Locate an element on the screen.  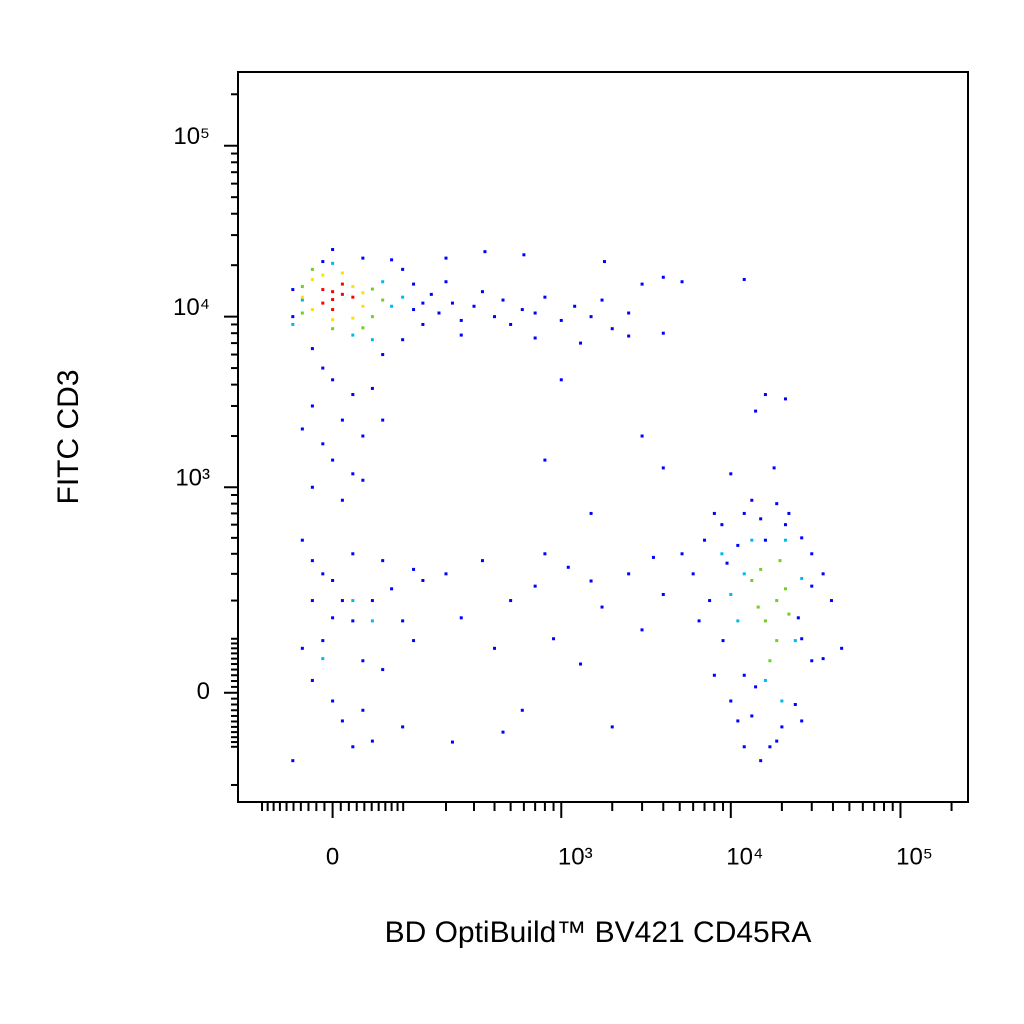
x-tick-label: 0 is located at coordinates (332, 856).